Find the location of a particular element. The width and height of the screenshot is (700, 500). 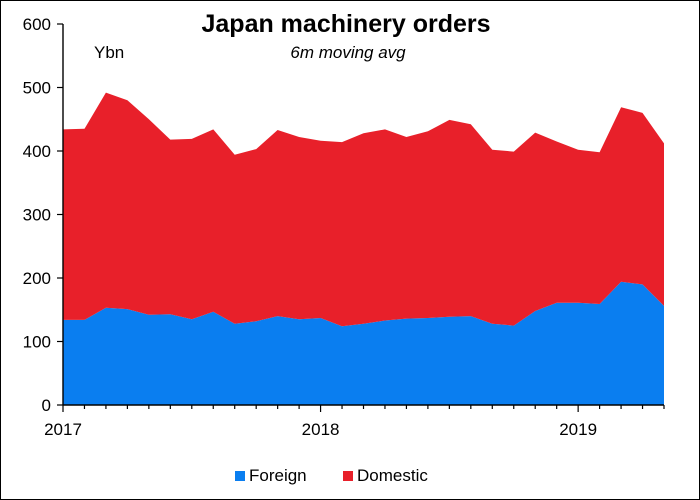

x-tick-label: 2019 is located at coordinates (578, 429).